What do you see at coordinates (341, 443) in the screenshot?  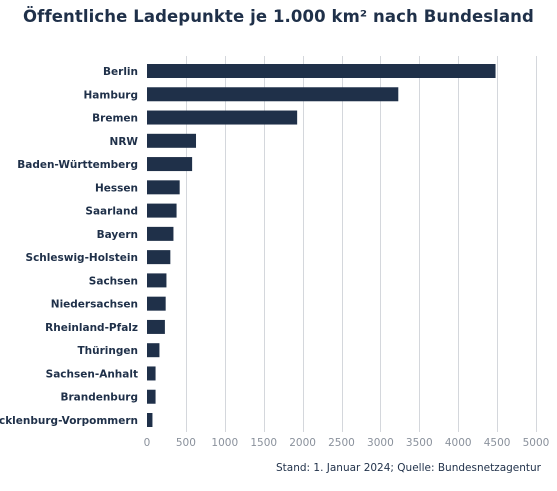 I see `x-tick-label: 2500` at bounding box center [341, 443].